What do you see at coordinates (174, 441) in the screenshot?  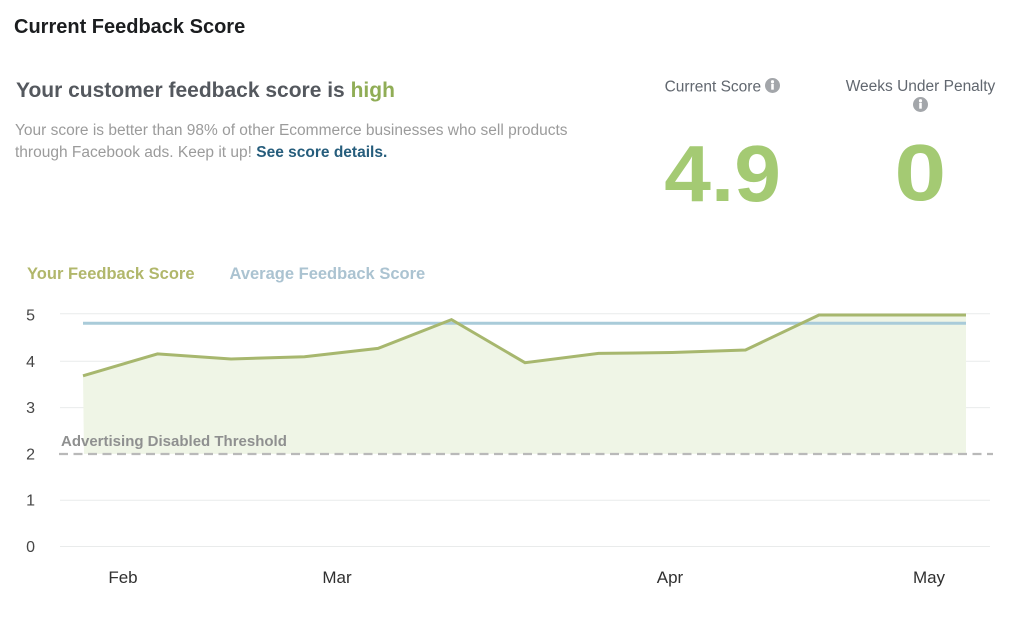 I see `svg-text: Advertising Disabled Threshold` at bounding box center [174, 441].